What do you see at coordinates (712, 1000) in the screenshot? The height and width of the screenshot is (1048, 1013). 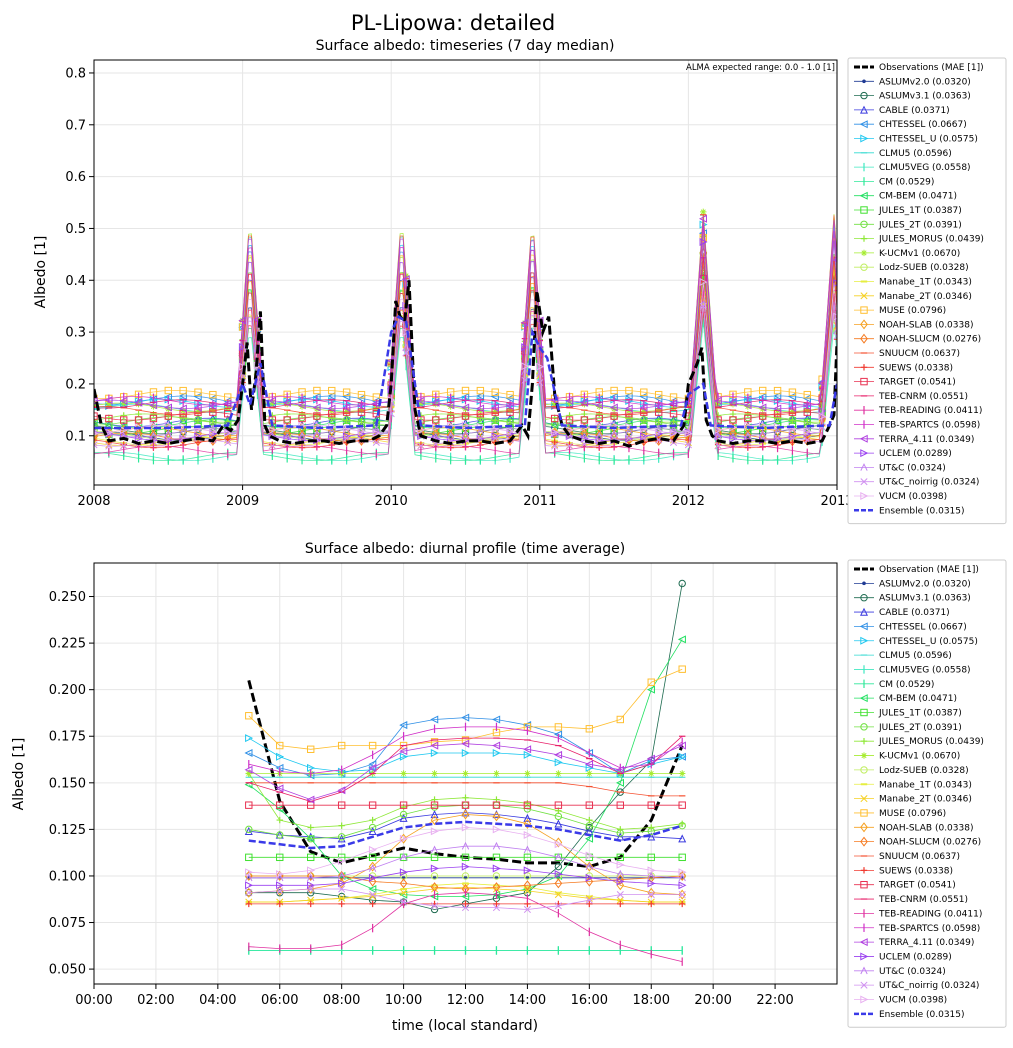 I see `diurnal-x-tick-label: 20:00` at bounding box center [712, 1000].